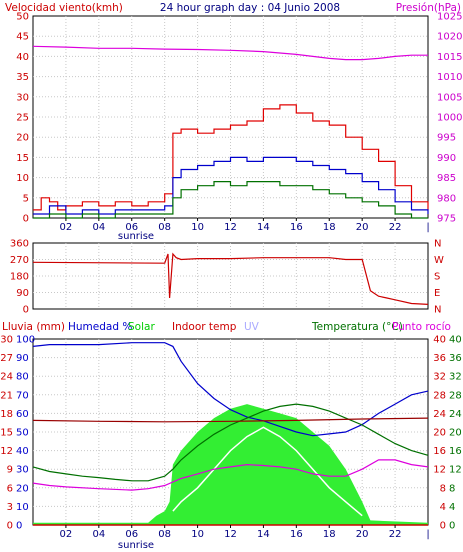 This screenshot has height=552, width=463. What do you see at coordinates (22, 377) in the screenshot?
I see `y-tick-label: 80` at bounding box center [22, 377].